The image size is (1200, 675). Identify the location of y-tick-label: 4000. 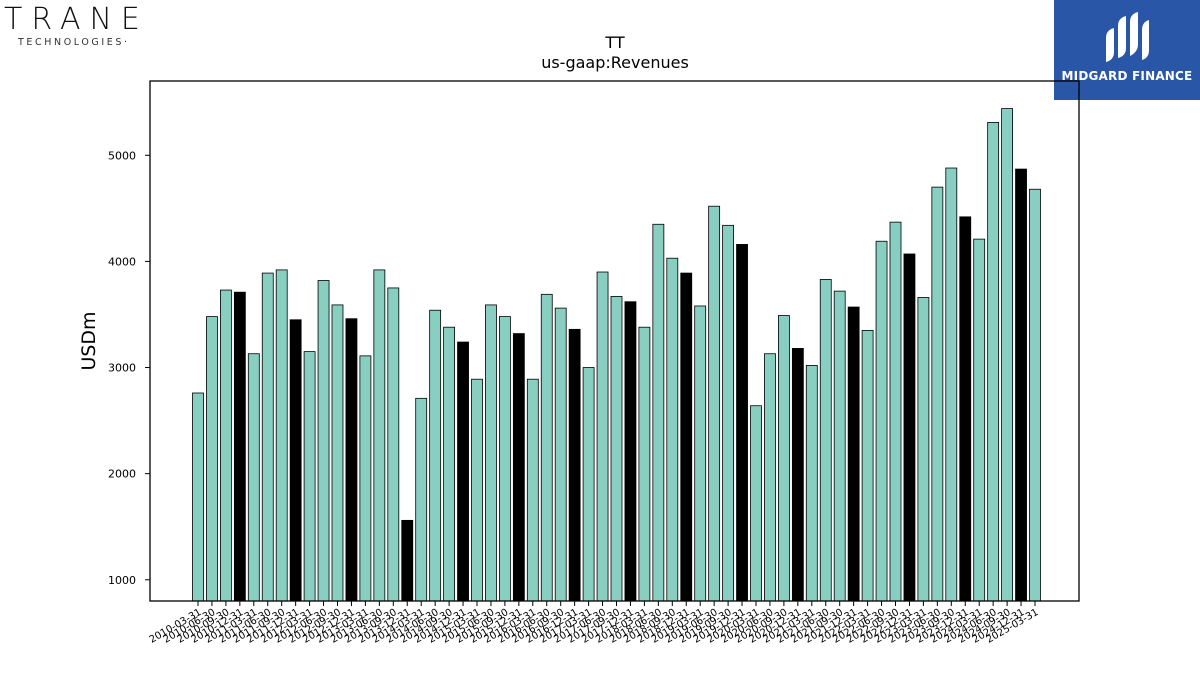
(122, 261).